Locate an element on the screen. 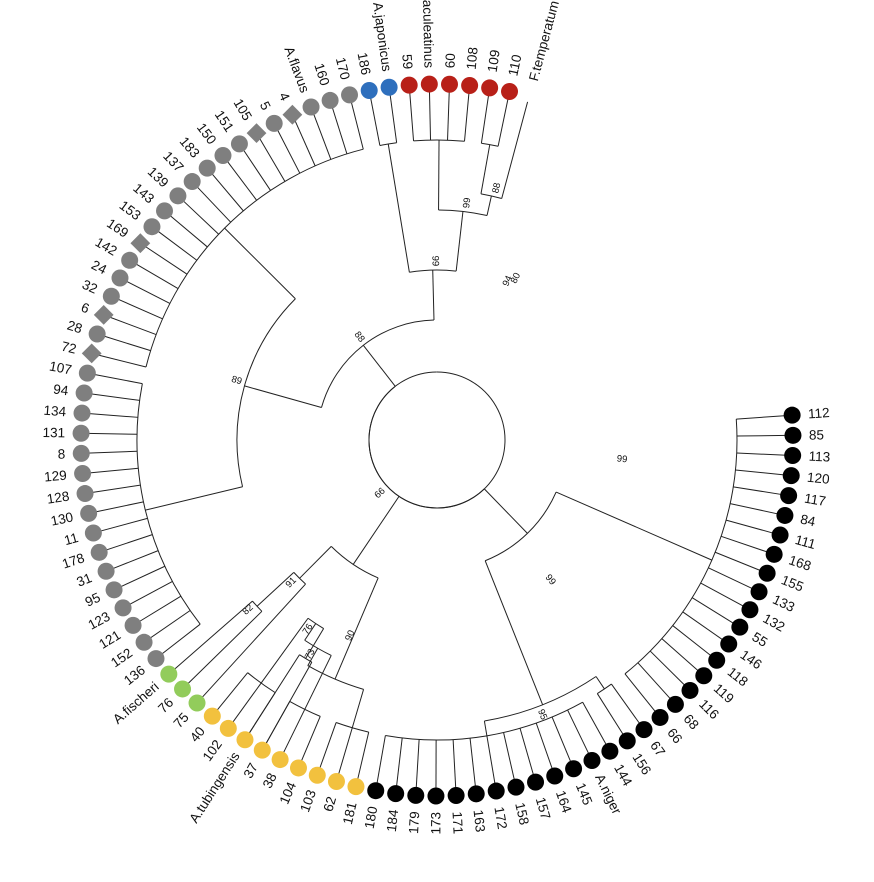  tip-label: 67 is located at coordinates (657, 748).